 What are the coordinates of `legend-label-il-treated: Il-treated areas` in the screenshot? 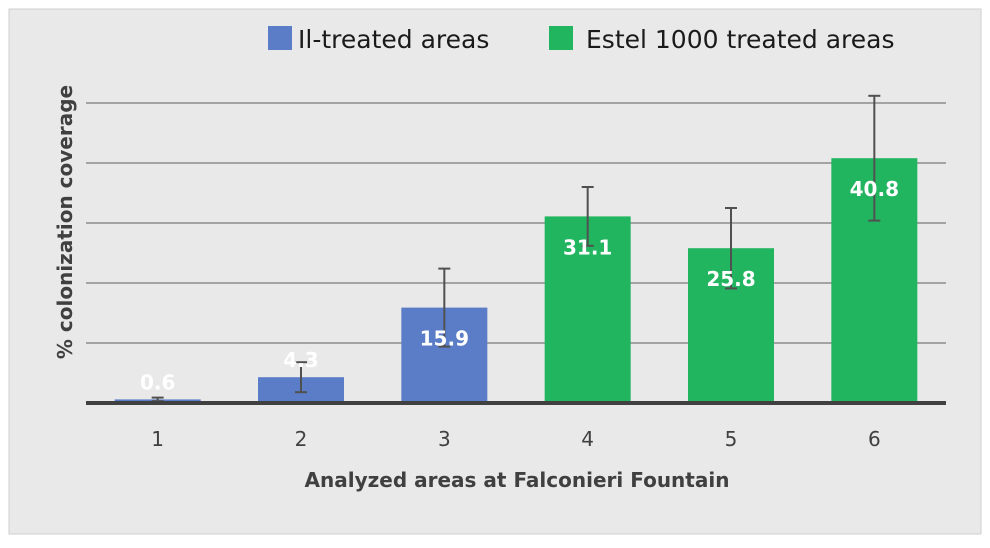 It's located at (393, 39).